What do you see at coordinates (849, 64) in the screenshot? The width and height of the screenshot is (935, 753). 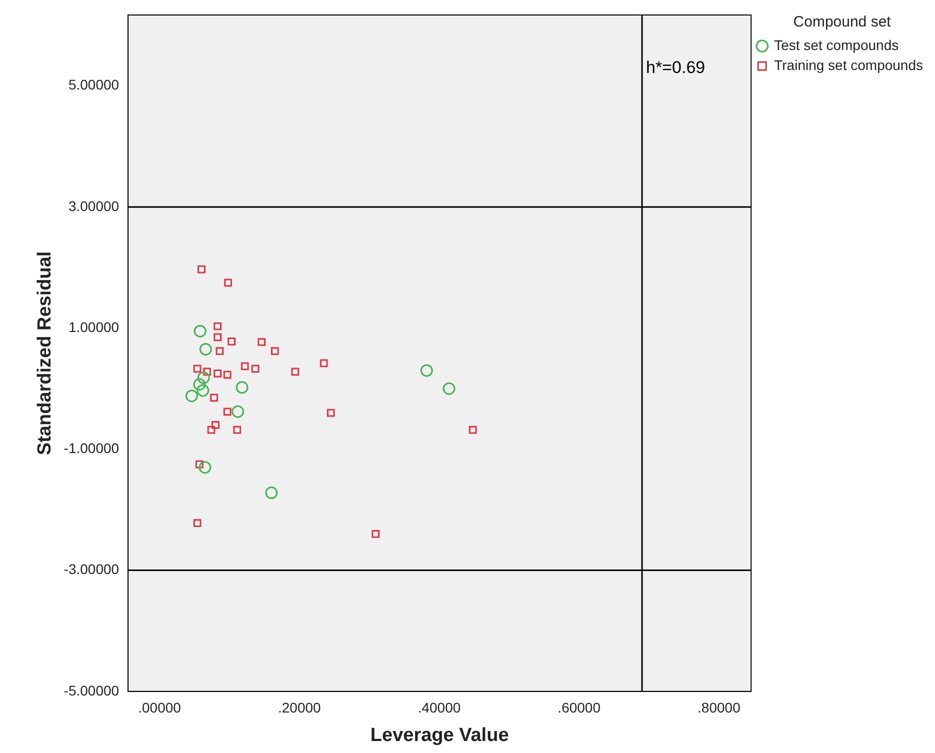 I see `legend-label: Training set compounds` at bounding box center [849, 64].